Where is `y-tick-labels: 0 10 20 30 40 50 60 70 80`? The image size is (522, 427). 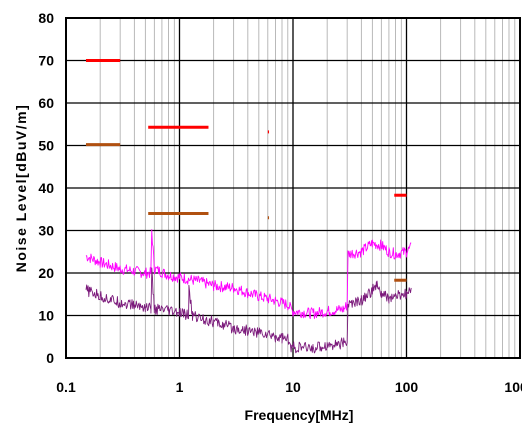
y-tick-labels: 0 10 20 30 40 50 60 70 80 is located at coordinates (46, 188).